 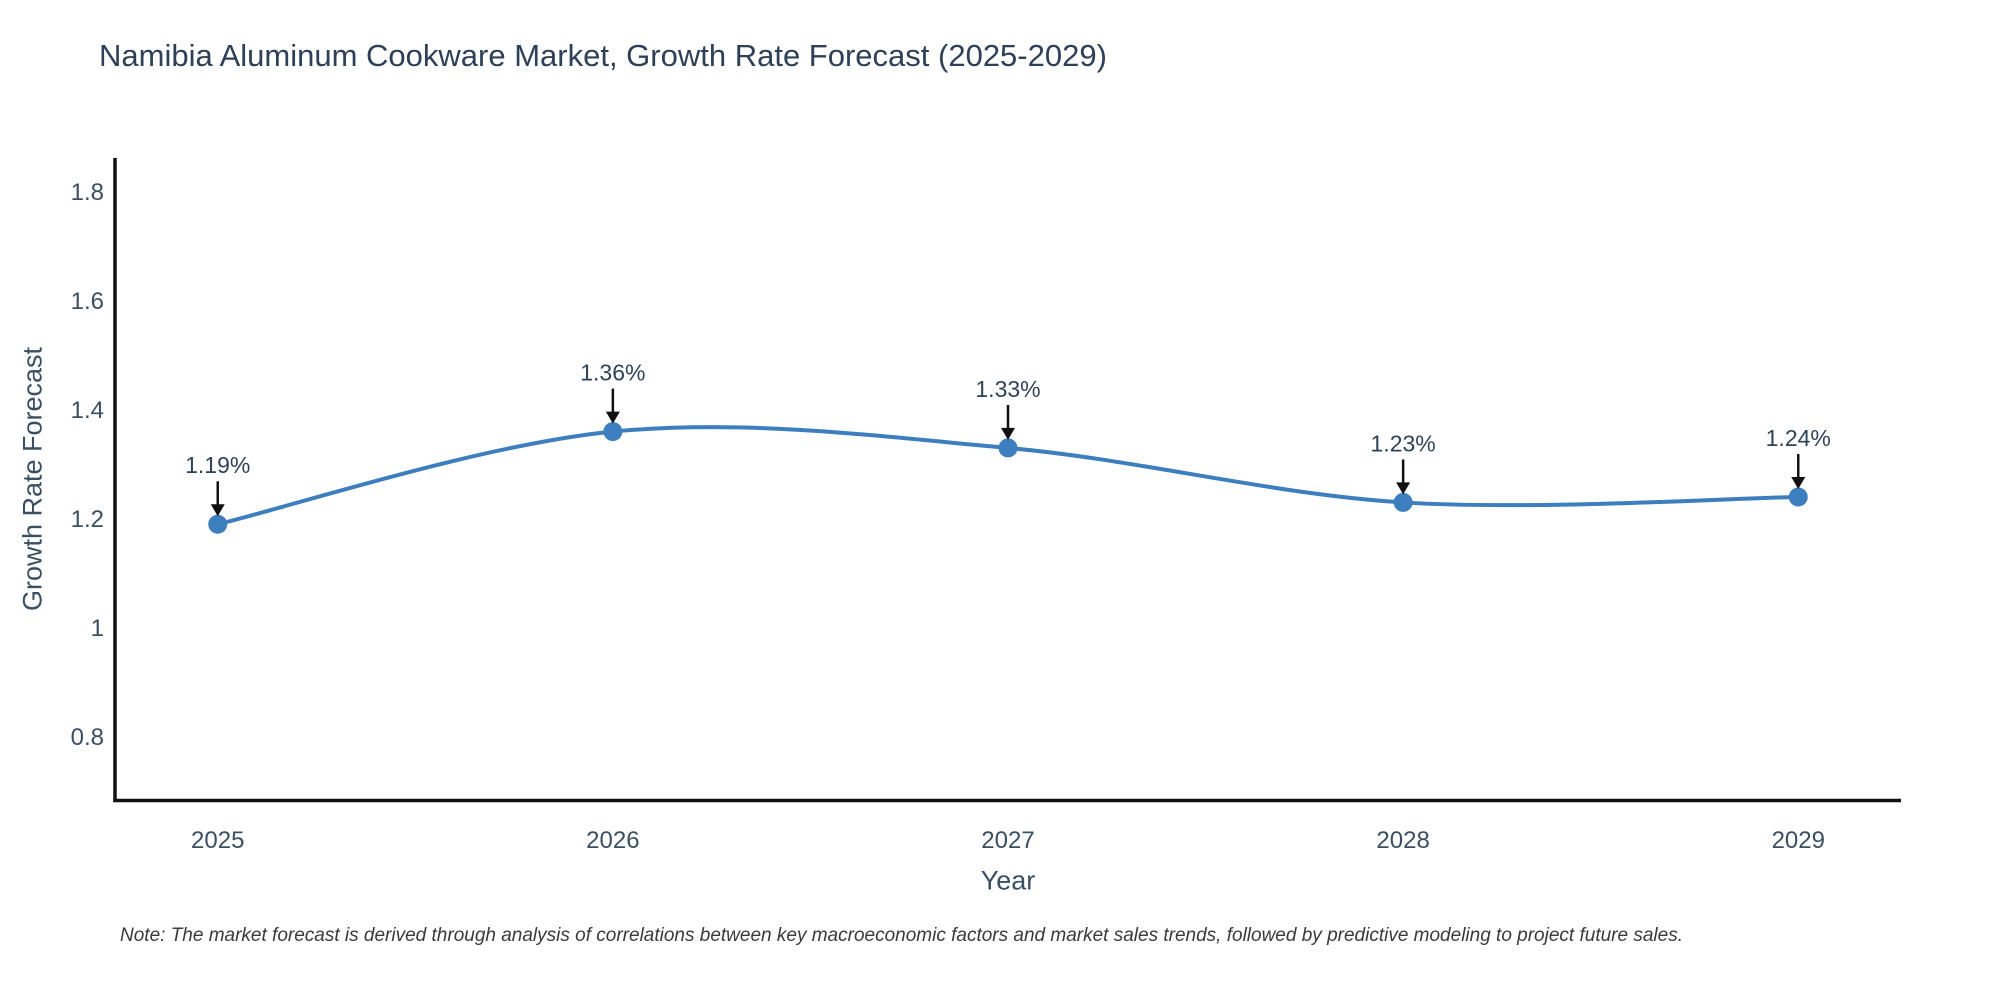 I want to click on y-tick-label: 1.2, so click(x=87, y=519).